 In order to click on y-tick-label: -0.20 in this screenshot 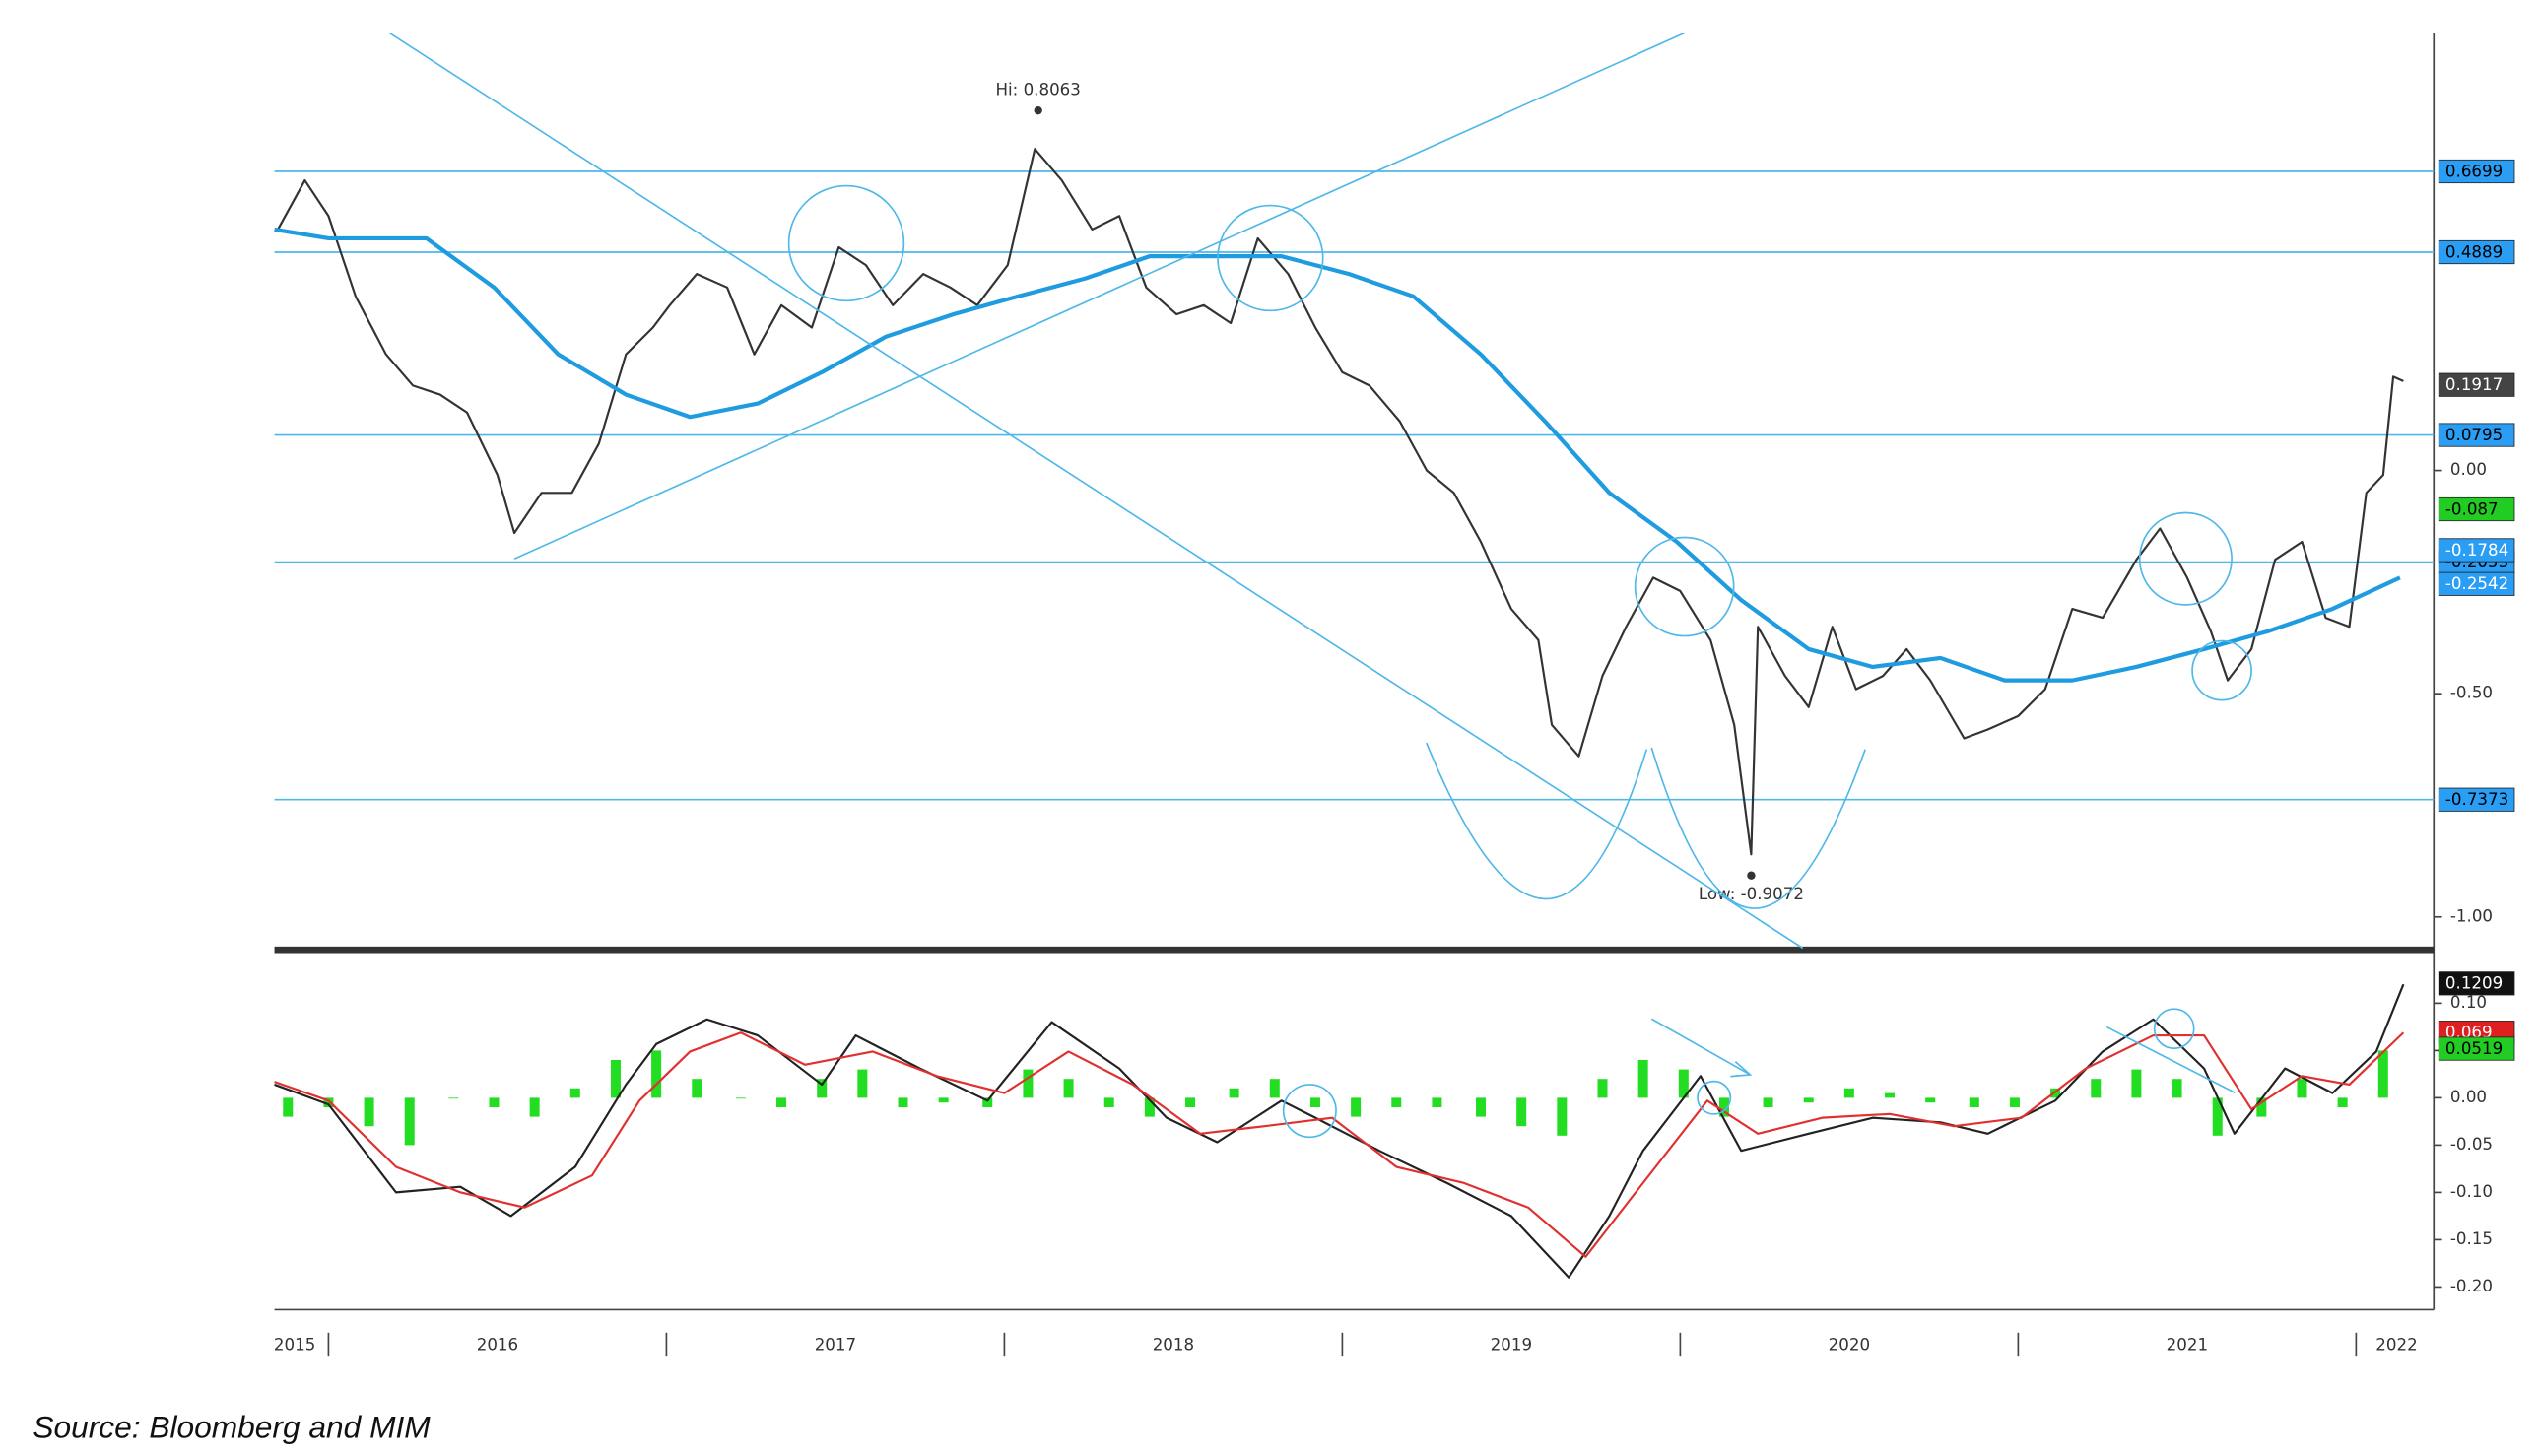, I will do `click(2471, 1286)`.